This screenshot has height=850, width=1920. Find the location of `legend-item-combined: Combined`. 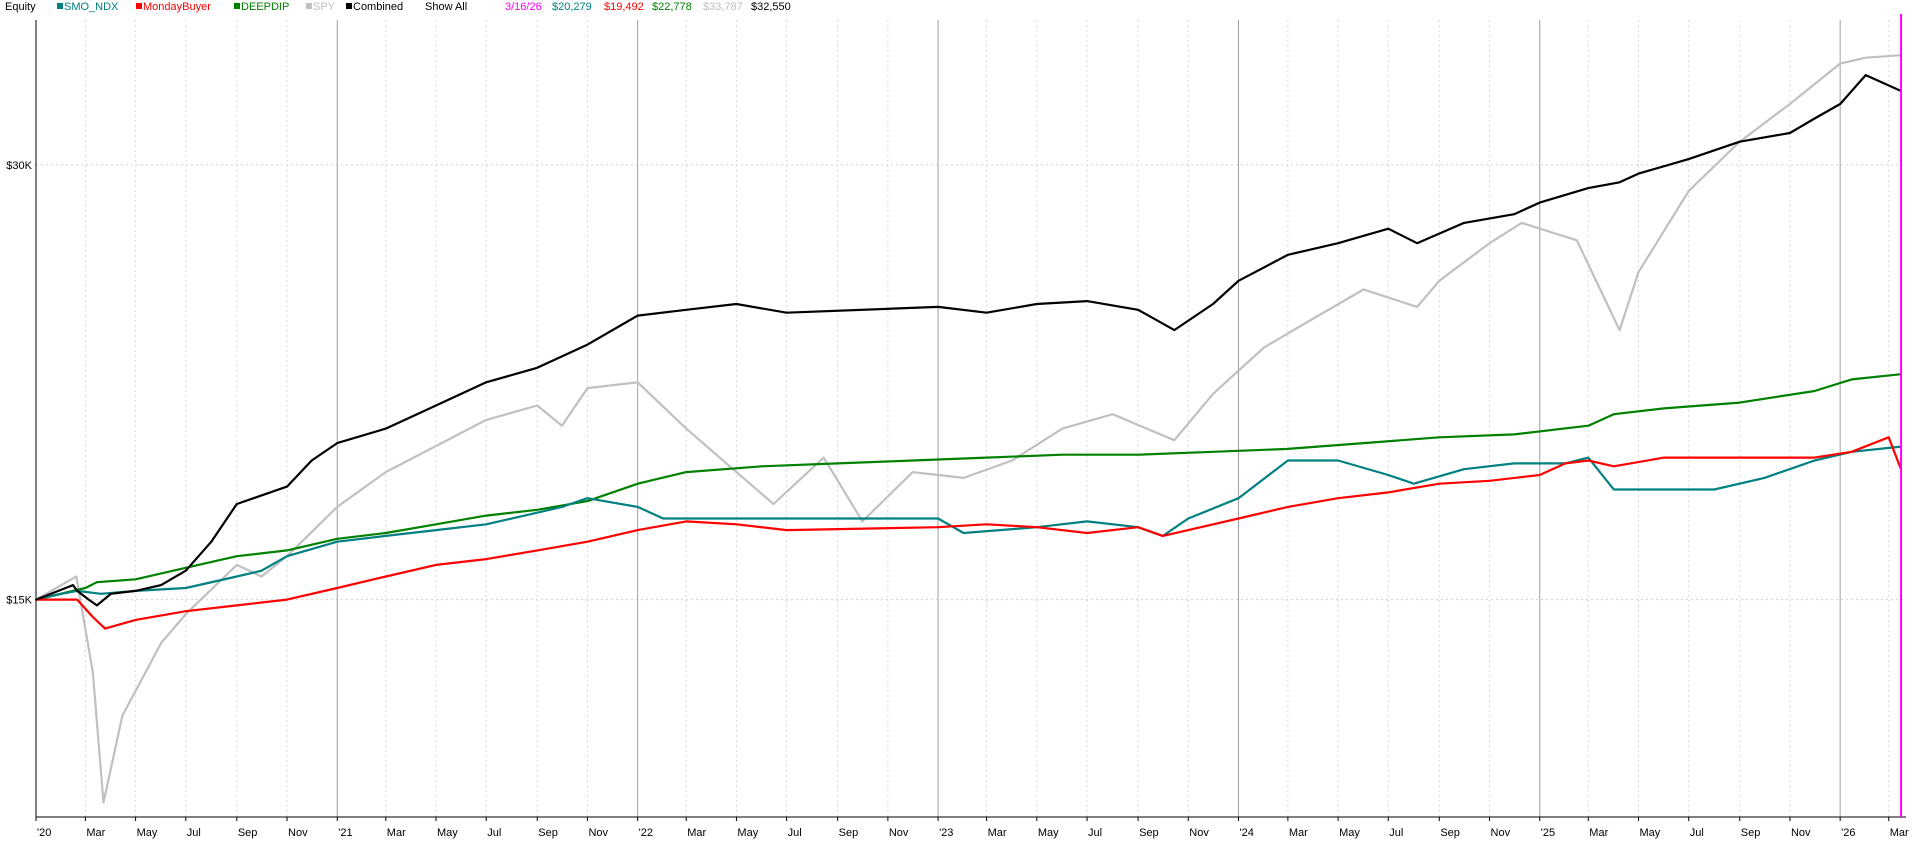

legend-item-combined: Combined is located at coordinates (374, 7).